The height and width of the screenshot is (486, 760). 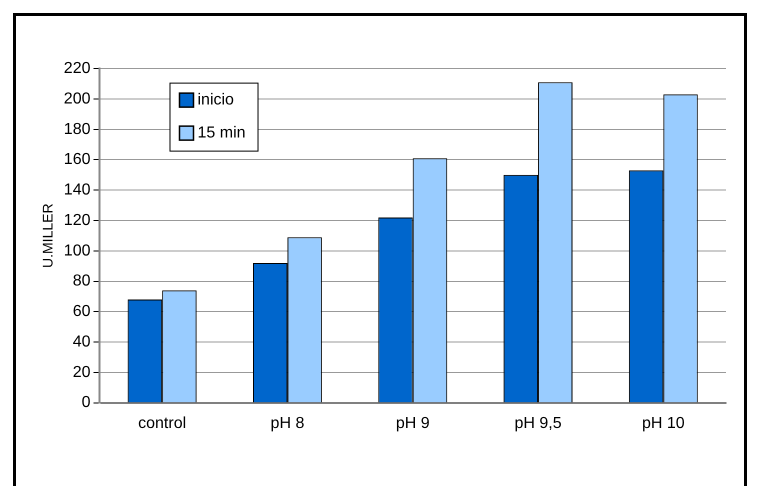 What do you see at coordinates (81, 281) in the screenshot?
I see `y-tick-label: 80` at bounding box center [81, 281].